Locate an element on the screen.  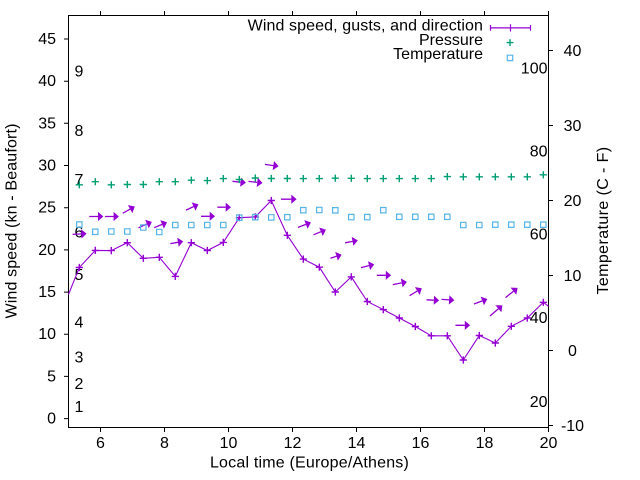
svg-text: 12 is located at coordinates (293, 443).